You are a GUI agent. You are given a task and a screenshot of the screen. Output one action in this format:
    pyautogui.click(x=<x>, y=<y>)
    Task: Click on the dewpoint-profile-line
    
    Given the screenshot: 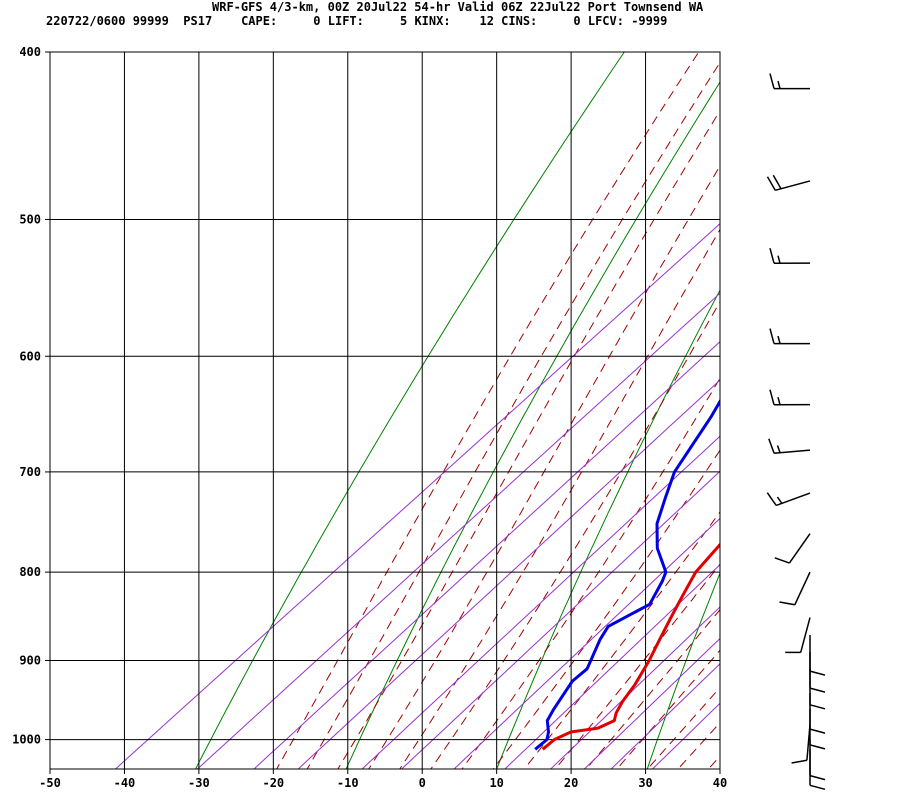 What is the action you would take?
    pyautogui.click(x=627, y=574)
    